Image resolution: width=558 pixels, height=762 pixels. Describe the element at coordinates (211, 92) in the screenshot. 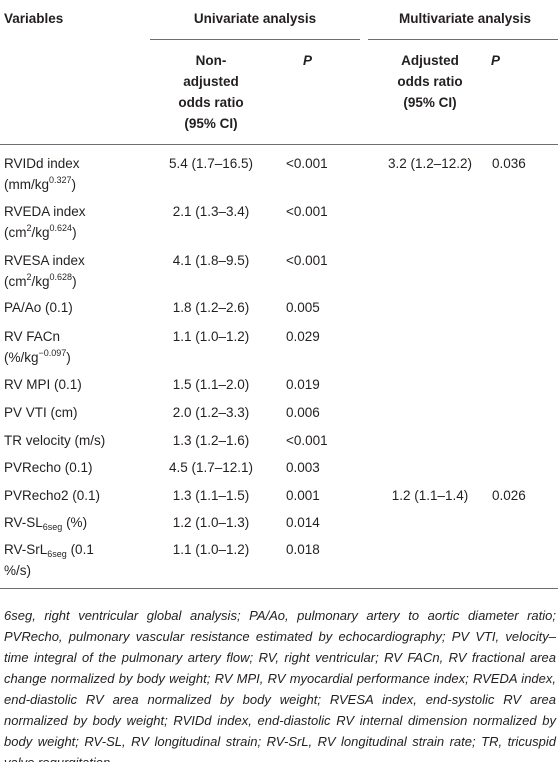

I see `header-nonadjusted-or: Non- adjusted odds ratio (95% CI)` at that location.